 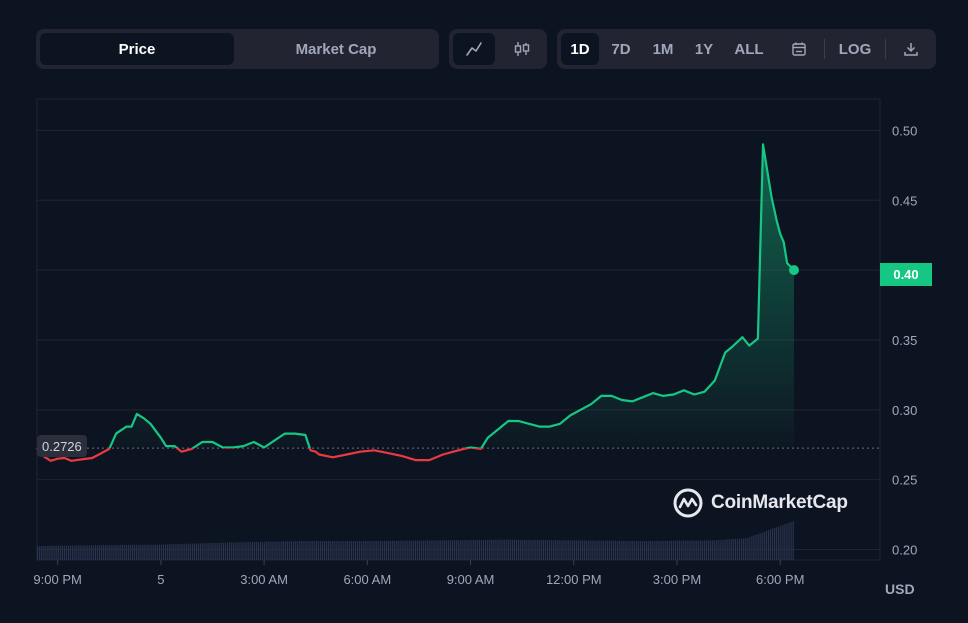 I want to click on watermark-text: CoinMarketCap, so click(x=779, y=502).